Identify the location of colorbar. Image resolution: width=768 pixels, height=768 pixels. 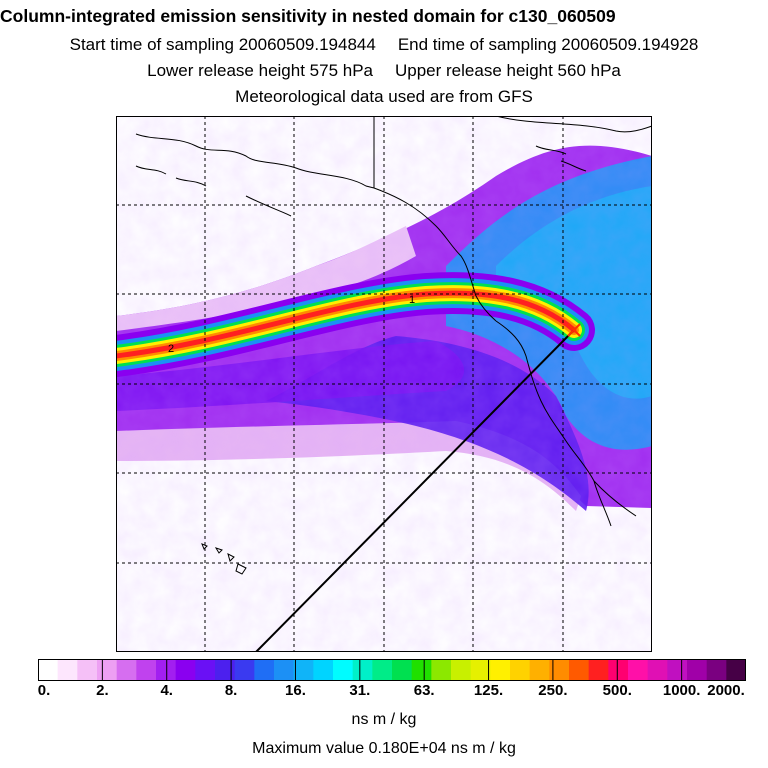
(392, 670).